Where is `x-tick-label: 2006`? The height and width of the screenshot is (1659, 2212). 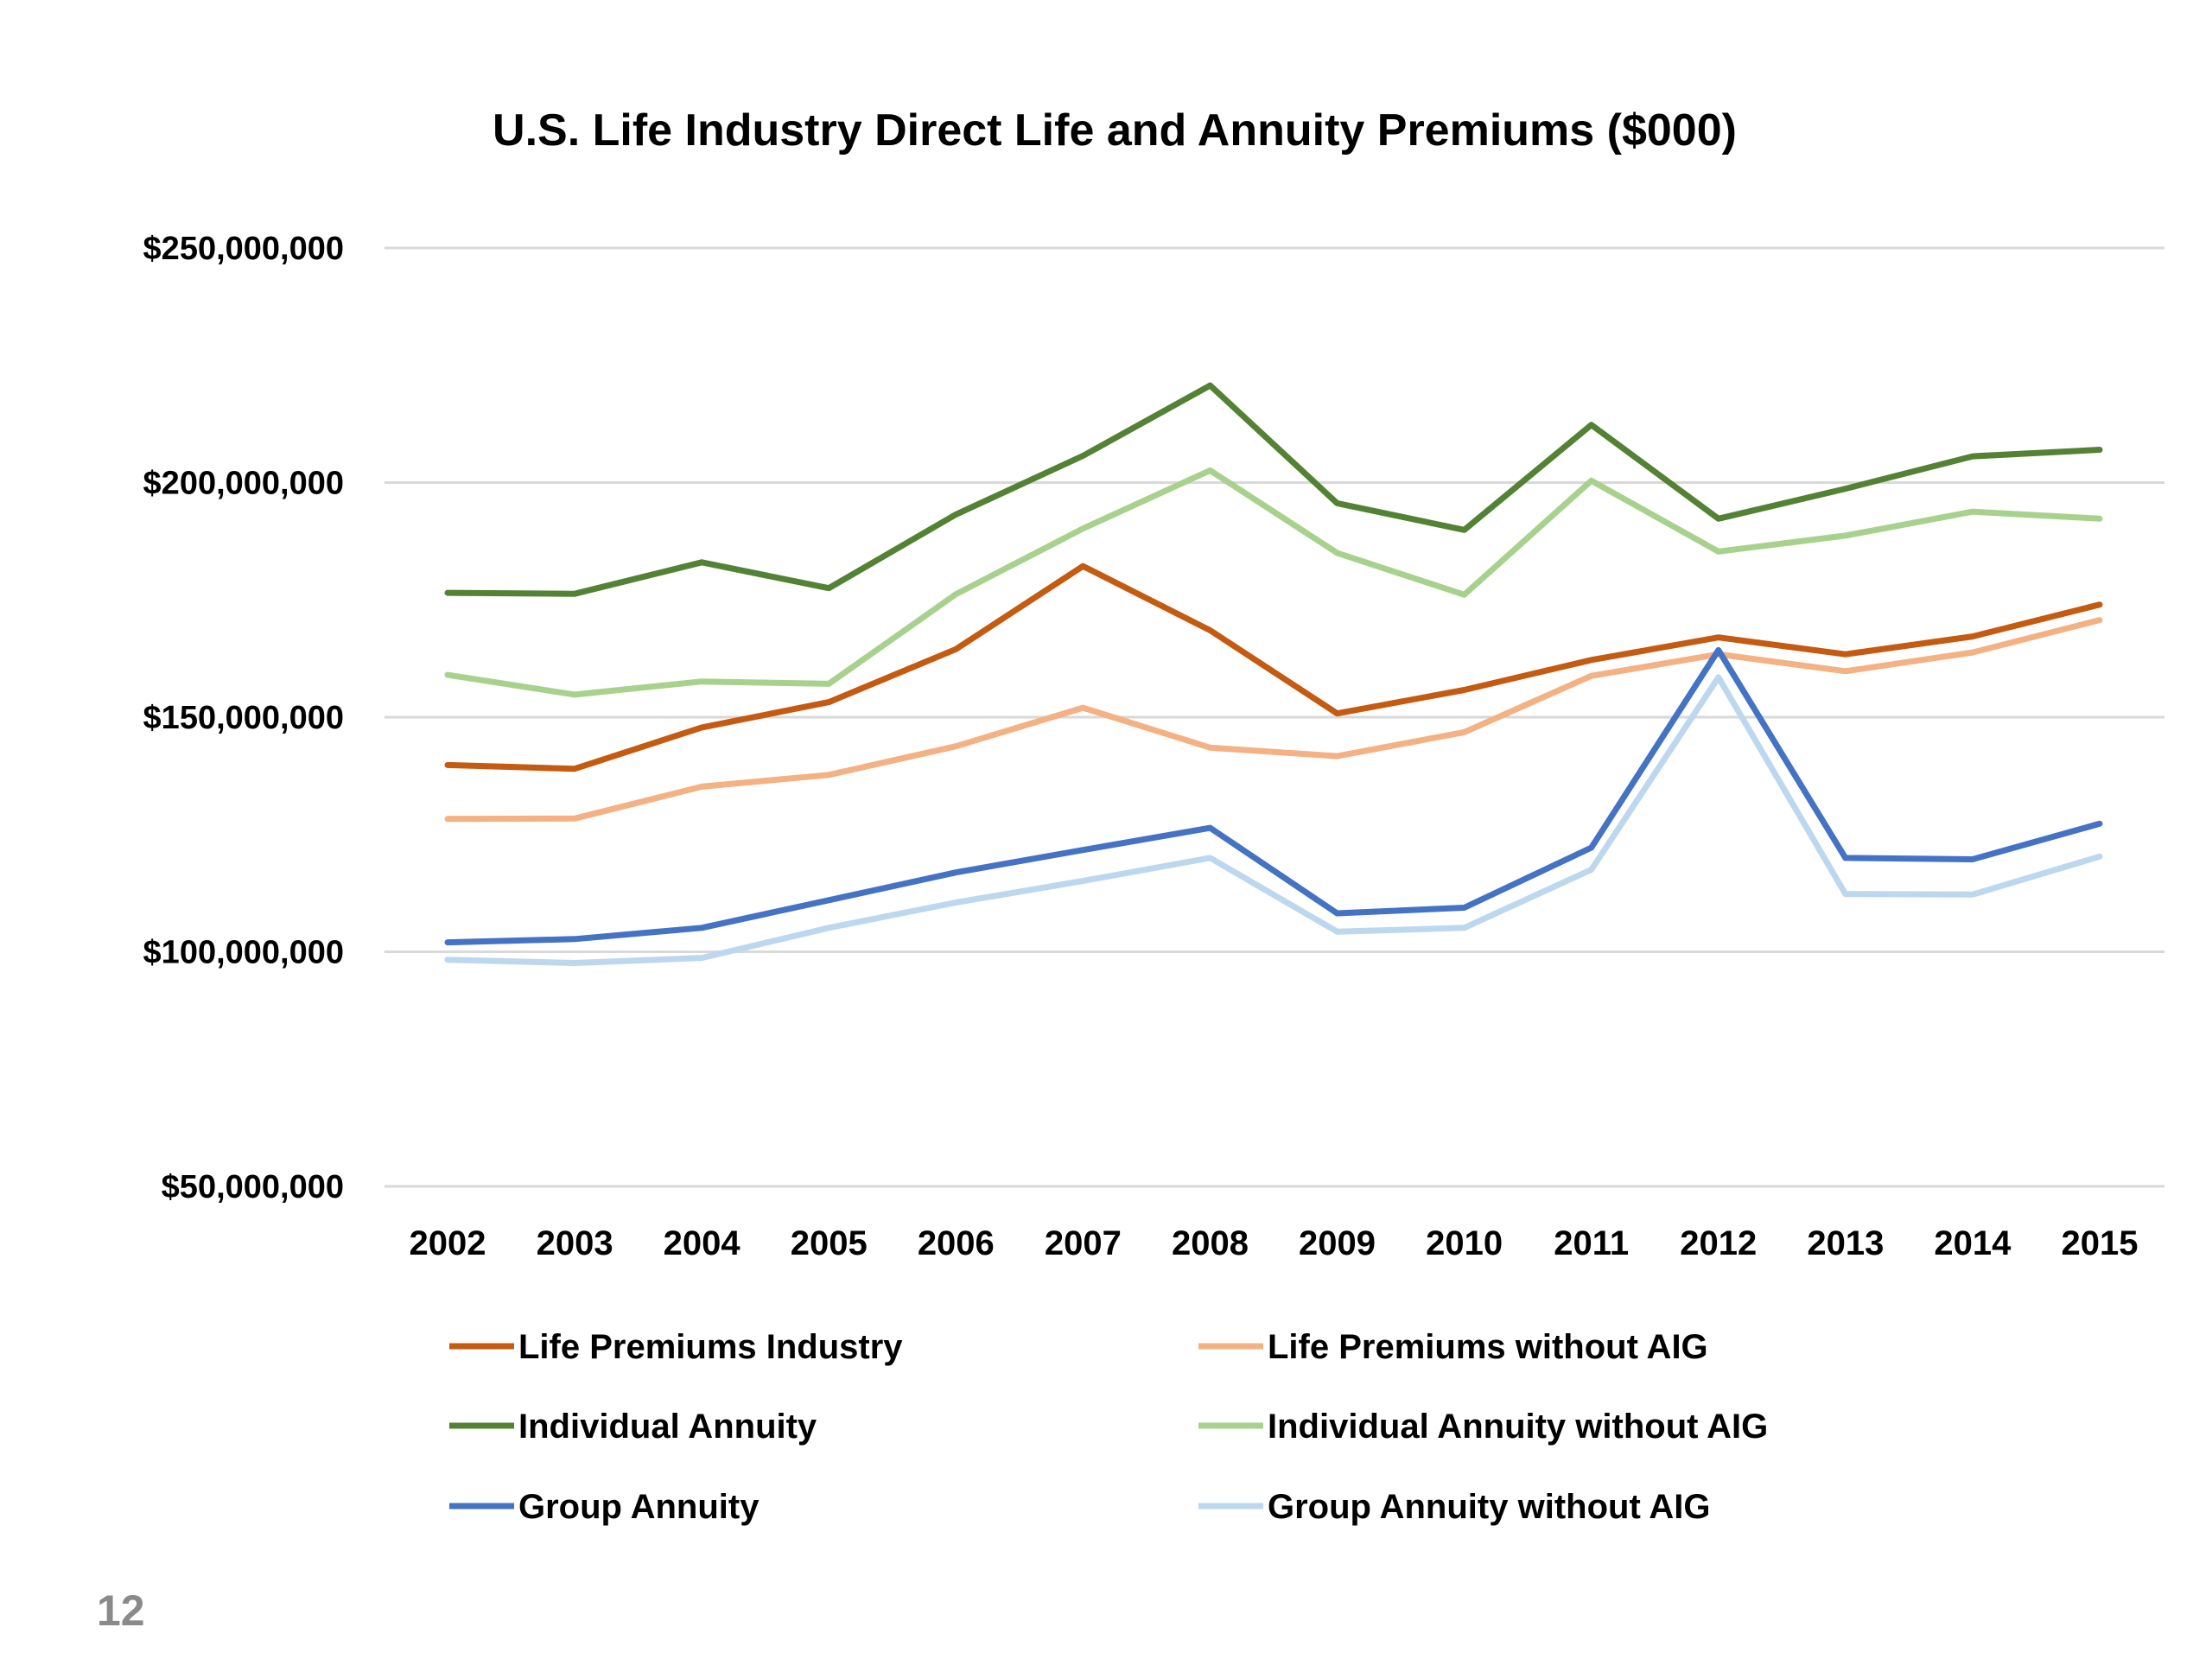
x-tick-label: 2006 is located at coordinates (956, 1243).